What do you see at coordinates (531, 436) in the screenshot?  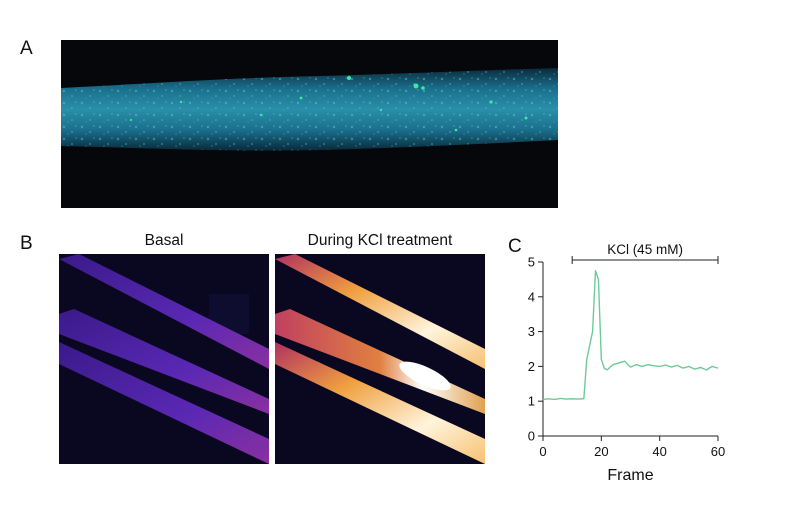 I see `y-tick-label: 0` at bounding box center [531, 436].